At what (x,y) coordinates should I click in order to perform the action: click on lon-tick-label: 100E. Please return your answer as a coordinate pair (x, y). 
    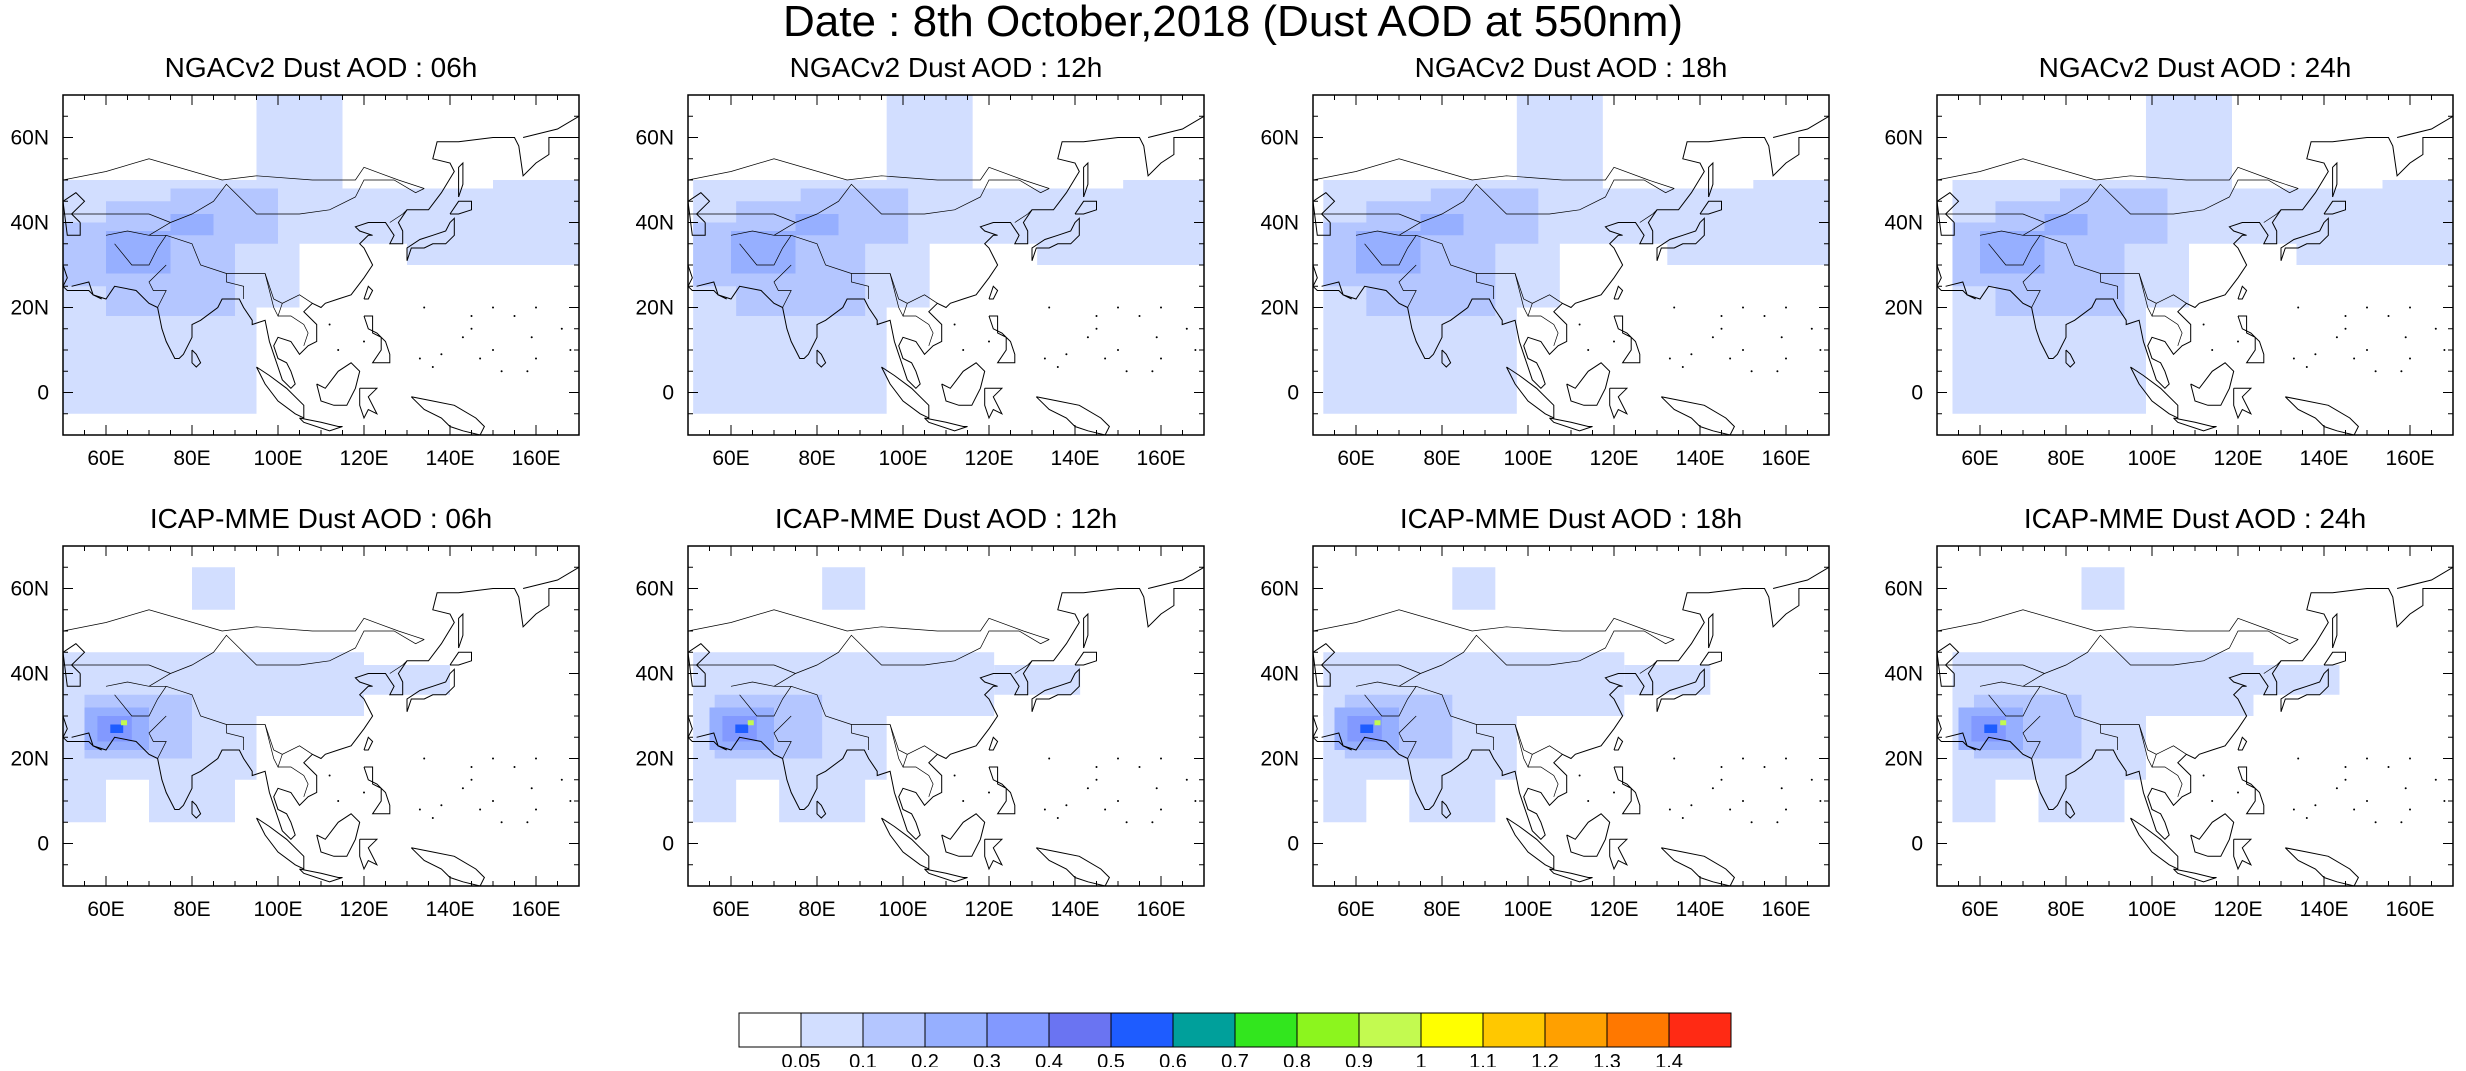
    Looking at the image, I should click on (902, 909).